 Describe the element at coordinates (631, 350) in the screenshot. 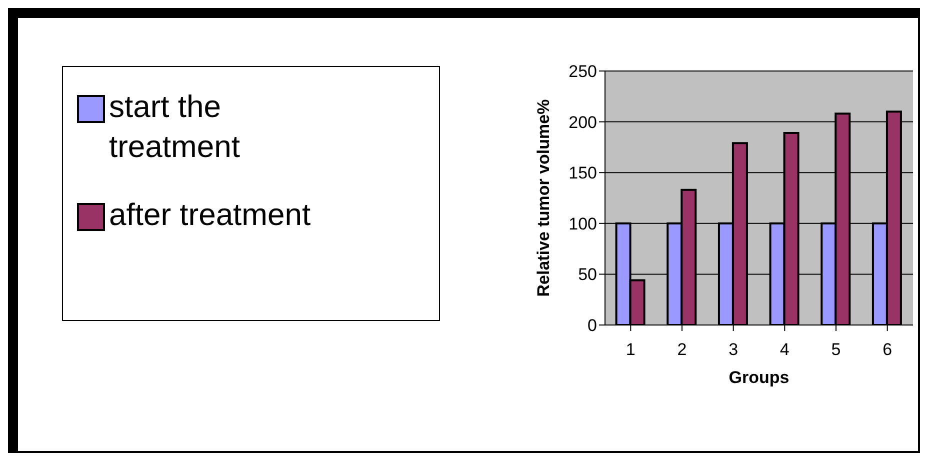

I see `x-tick-label: 1` at that location.